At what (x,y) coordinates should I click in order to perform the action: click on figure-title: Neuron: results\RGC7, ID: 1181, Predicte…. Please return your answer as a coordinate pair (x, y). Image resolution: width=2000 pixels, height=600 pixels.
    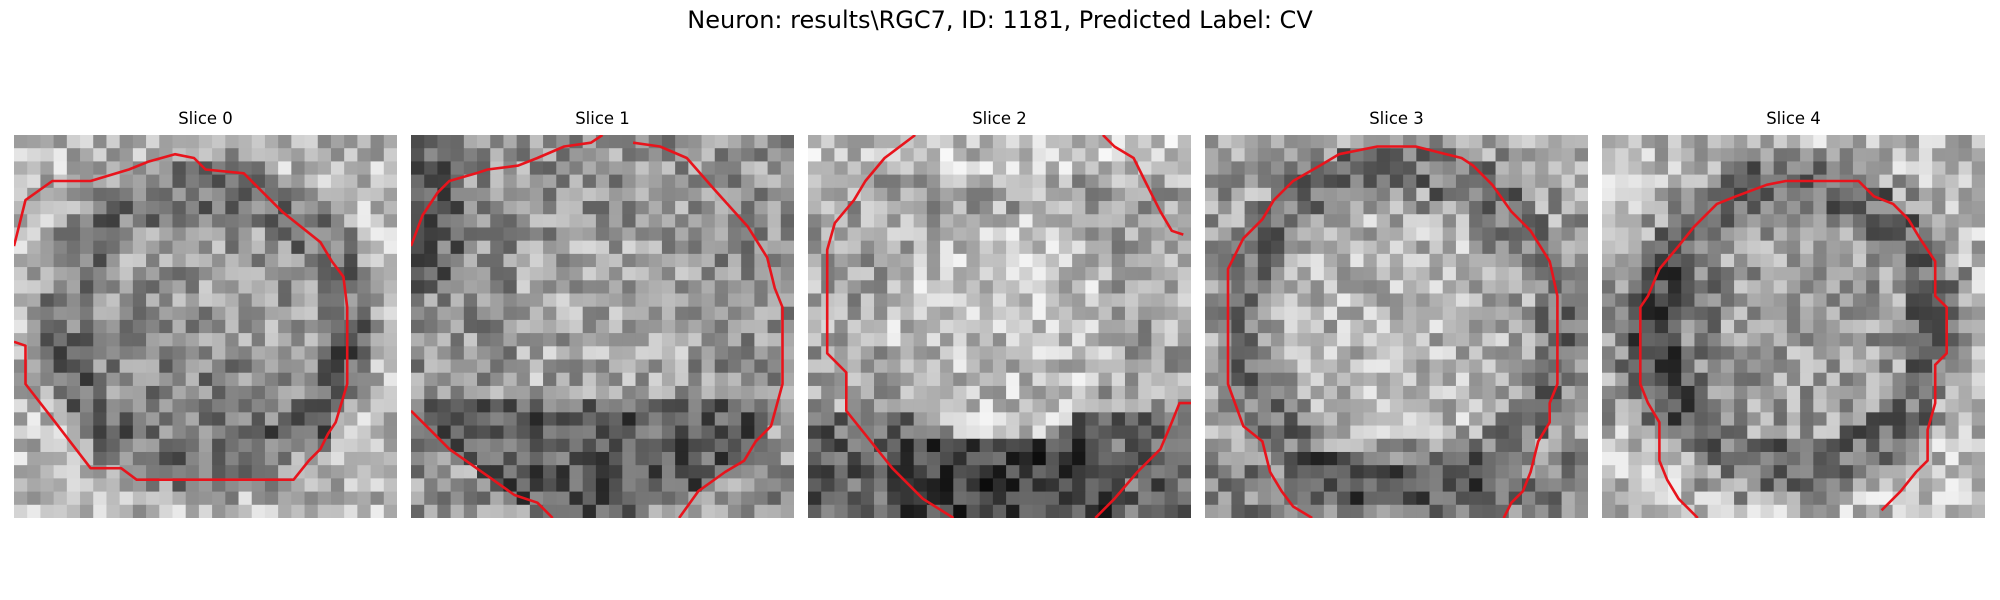
    Looking at the image, I should click on (1000, 20).